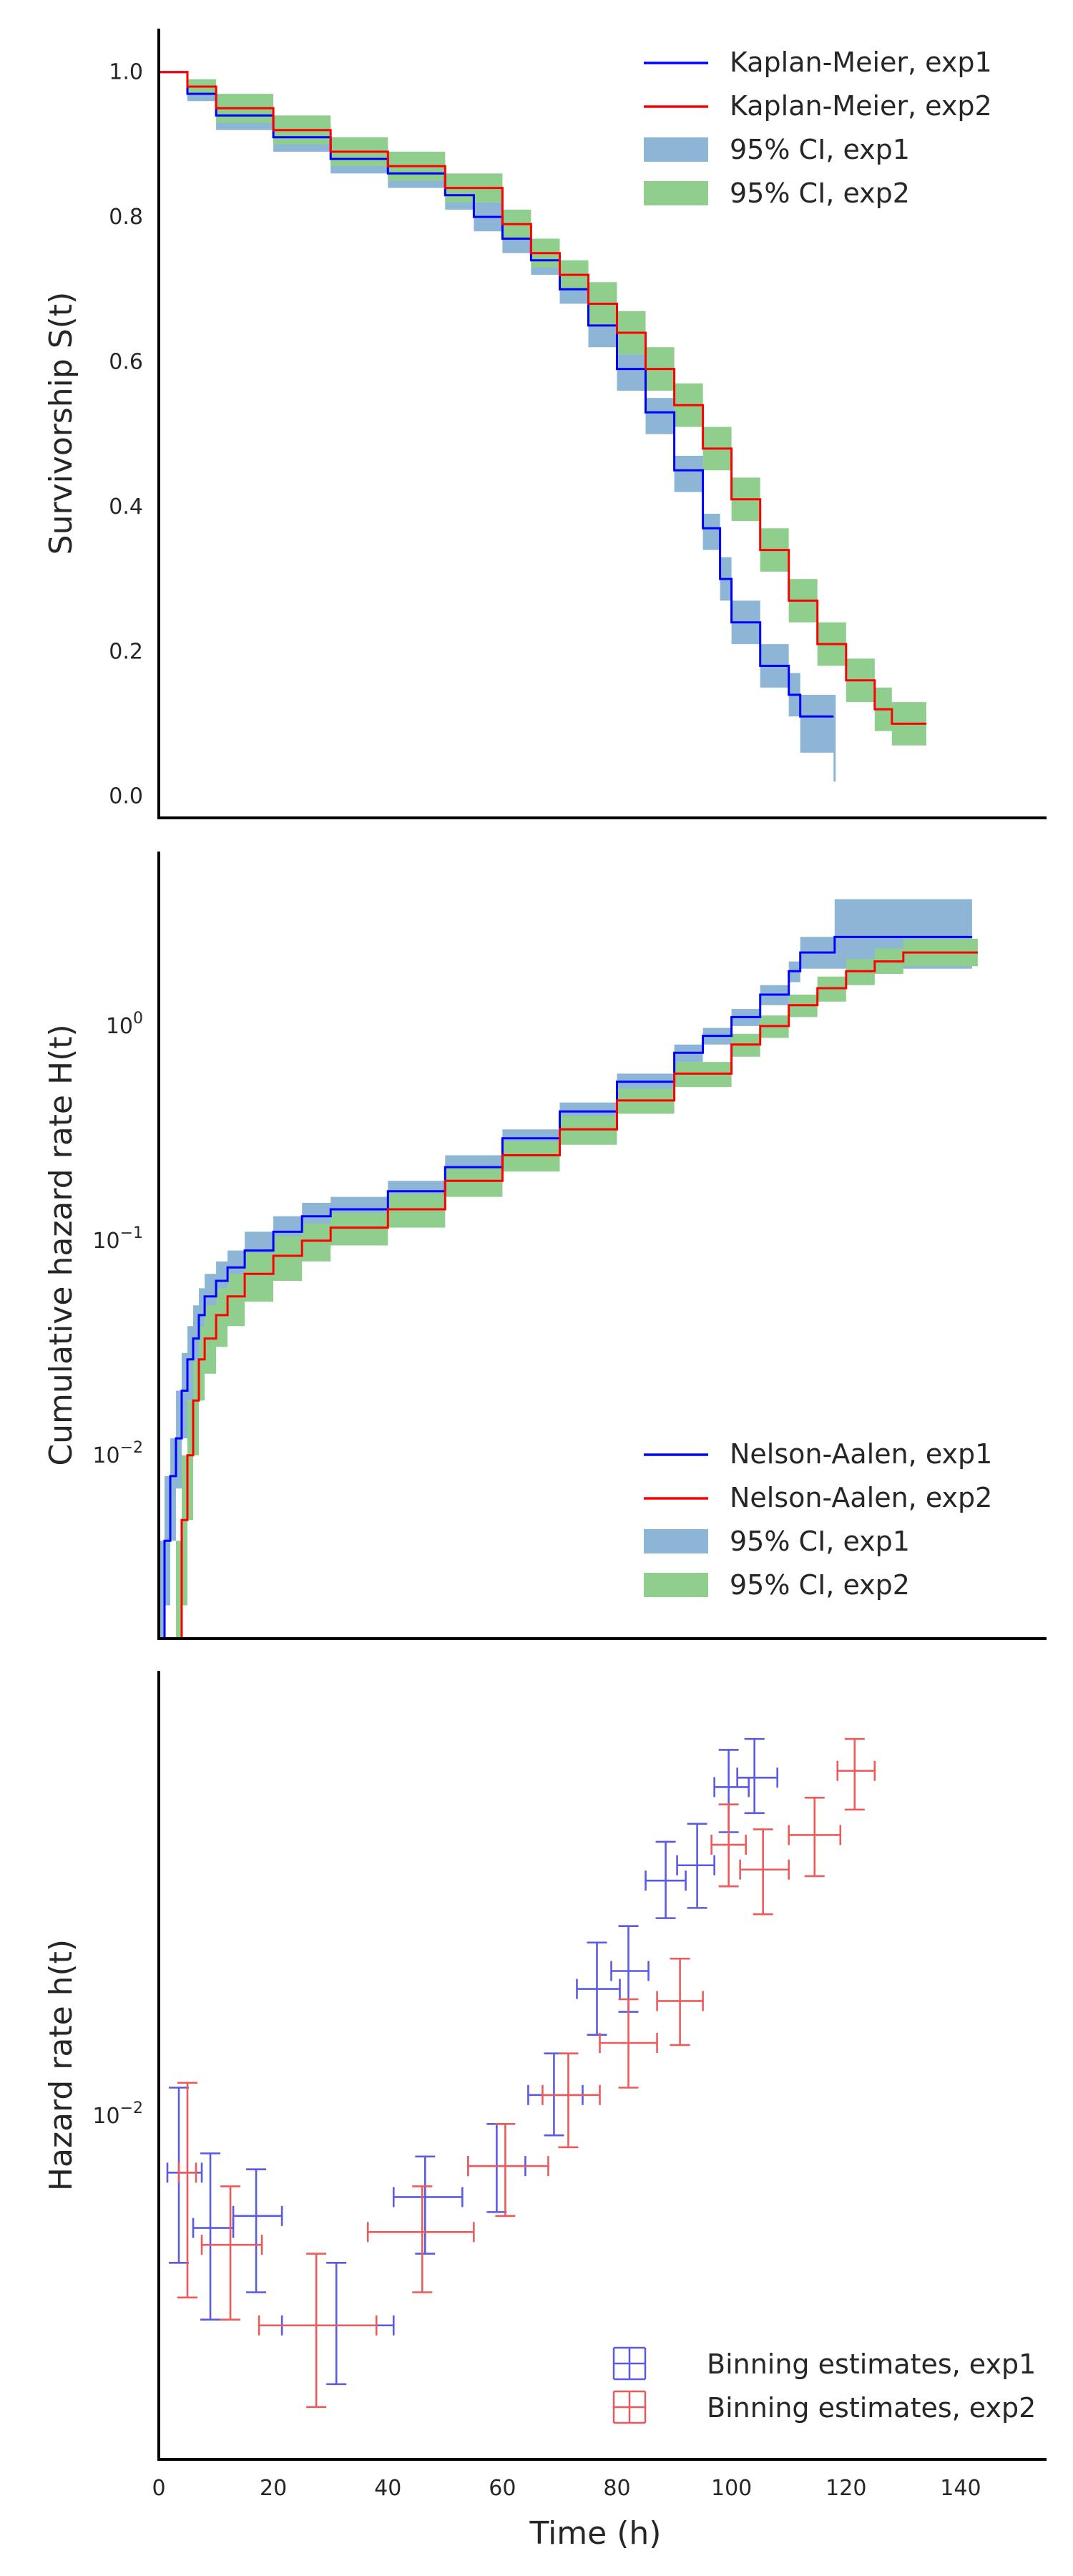 This screenshot has height=2576, width=1073. I want to click on y-tick-label: 0.4, so click(126, 506).